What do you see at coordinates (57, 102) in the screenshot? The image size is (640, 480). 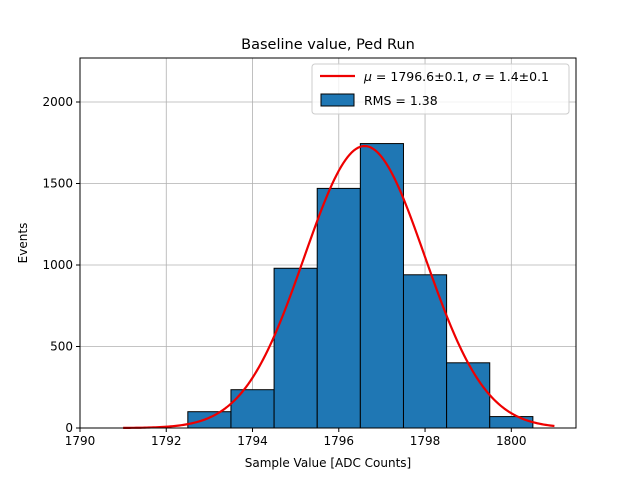 I see `y-tick-label: 2000` at bounding box center [57, 102].